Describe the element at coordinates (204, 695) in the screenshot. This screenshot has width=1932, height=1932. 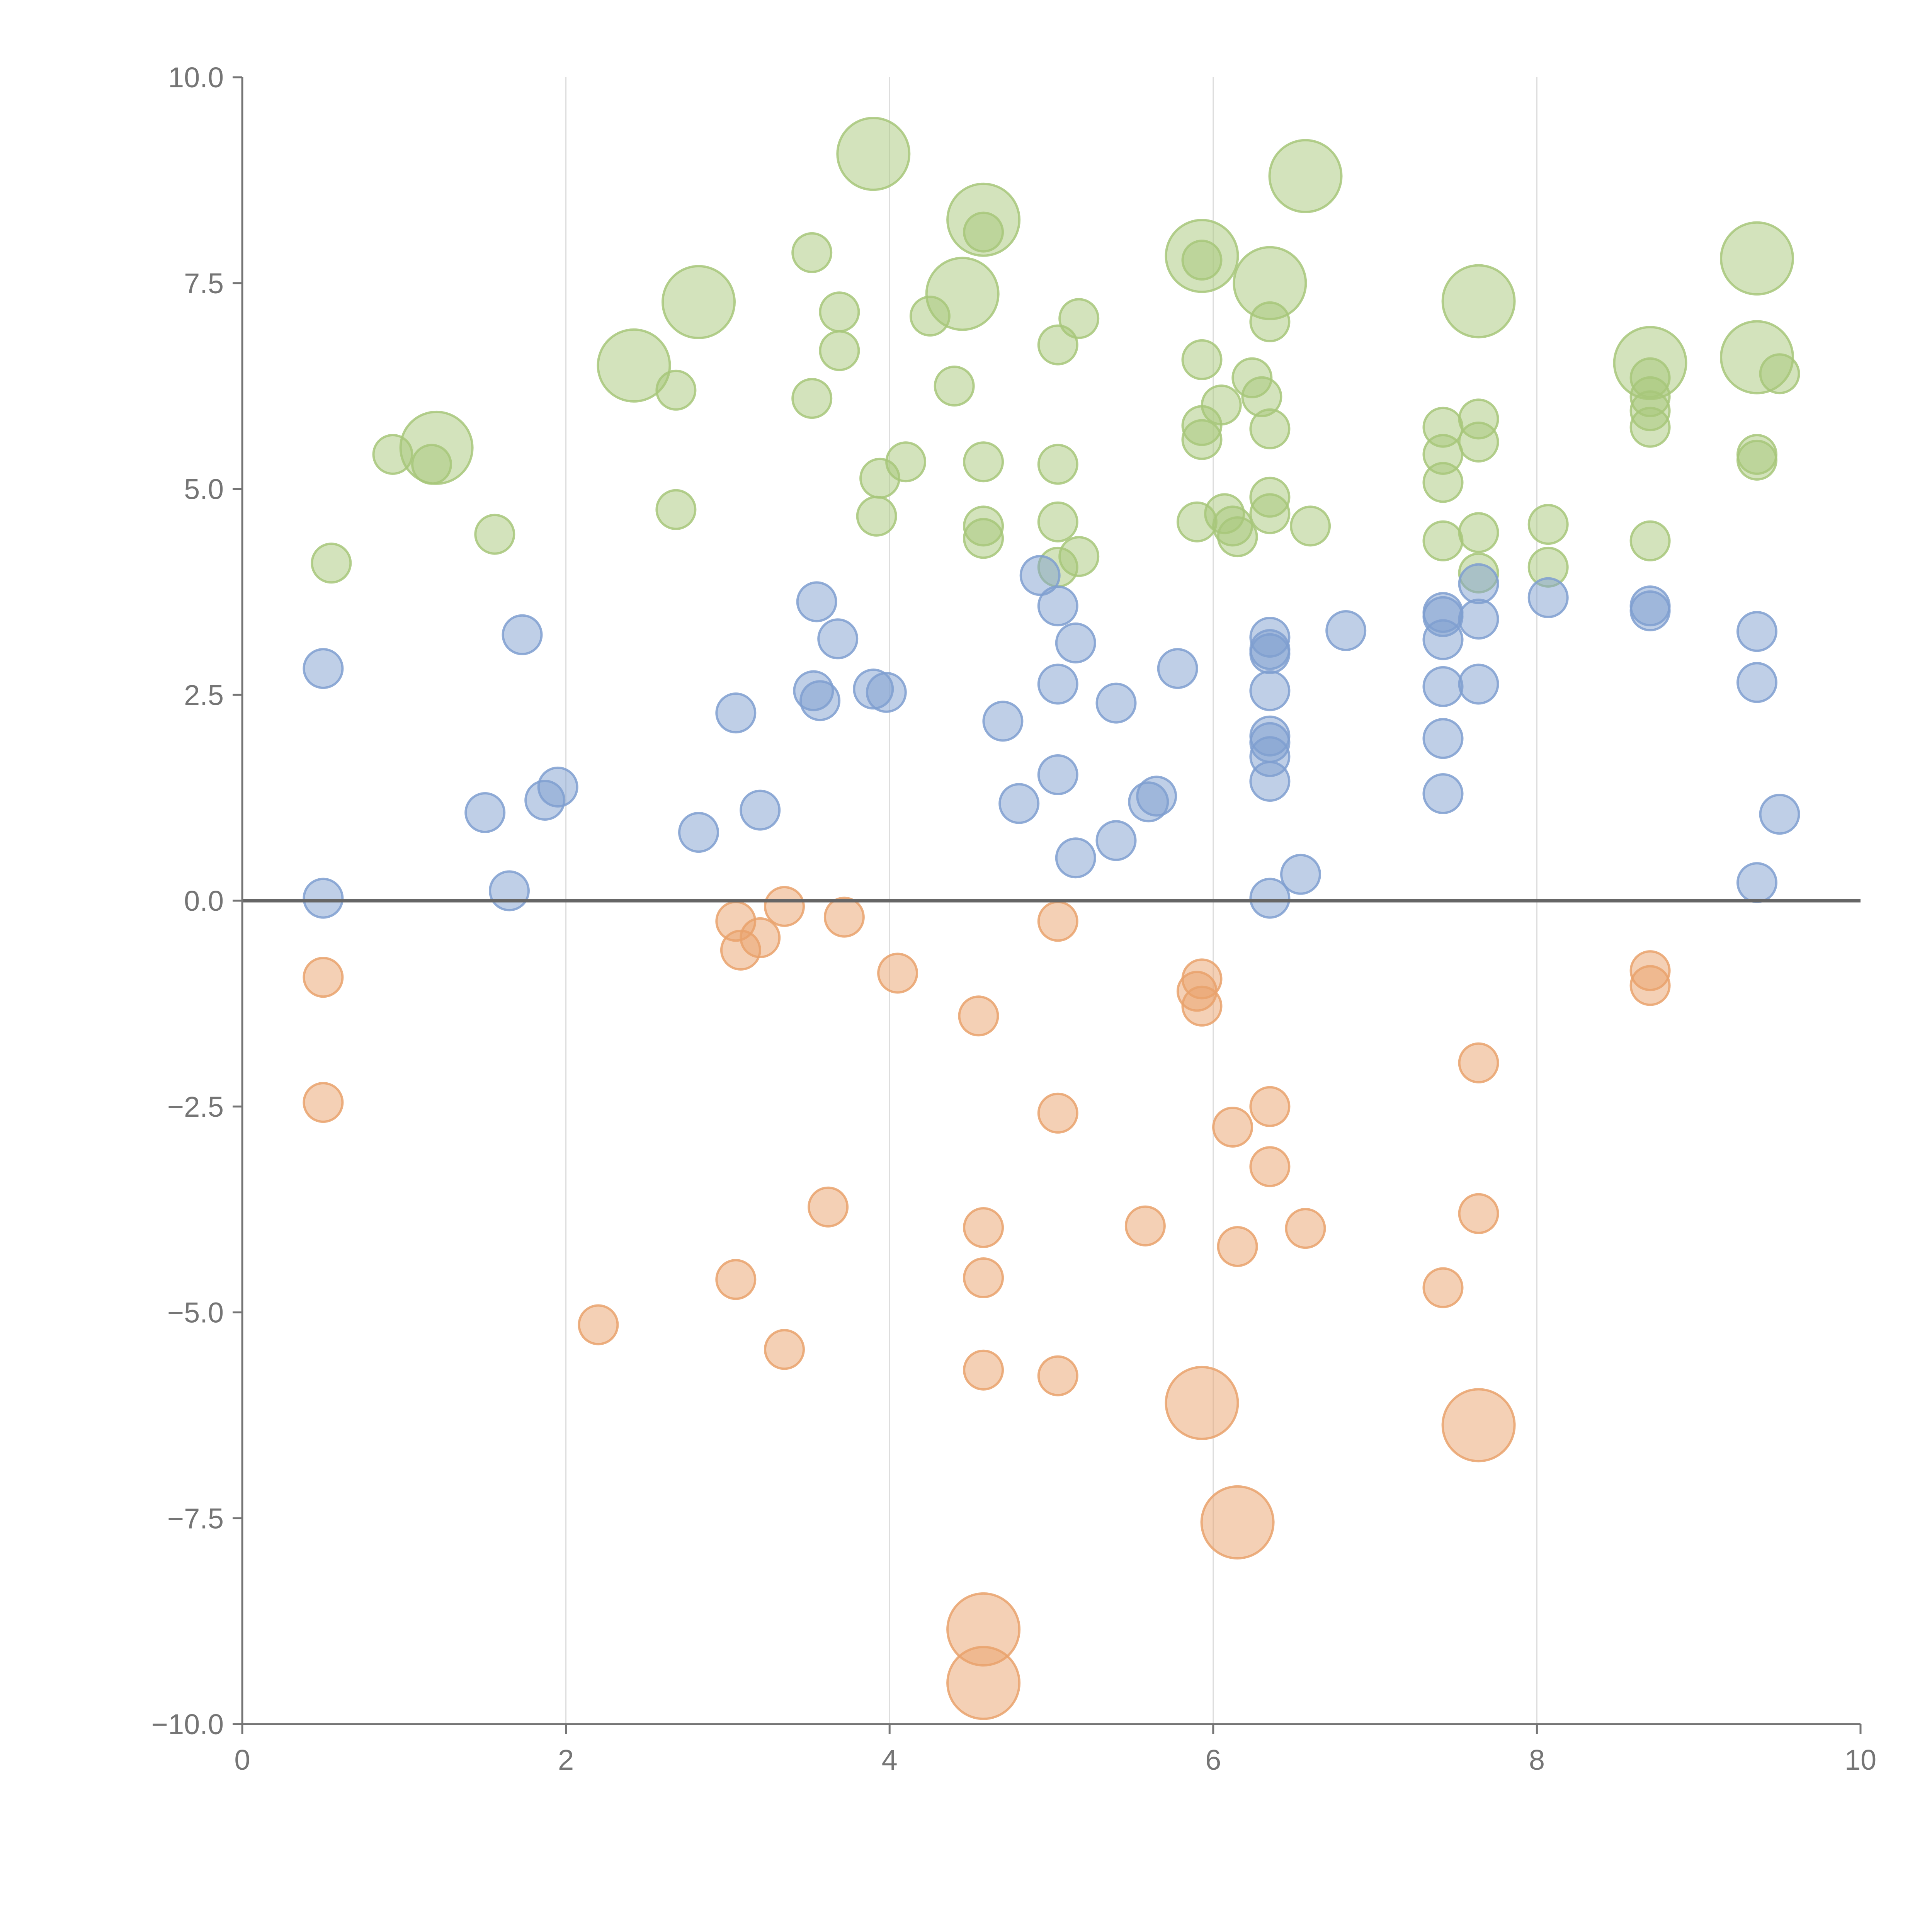
I see `y-tick-label: 2.5` at that location.